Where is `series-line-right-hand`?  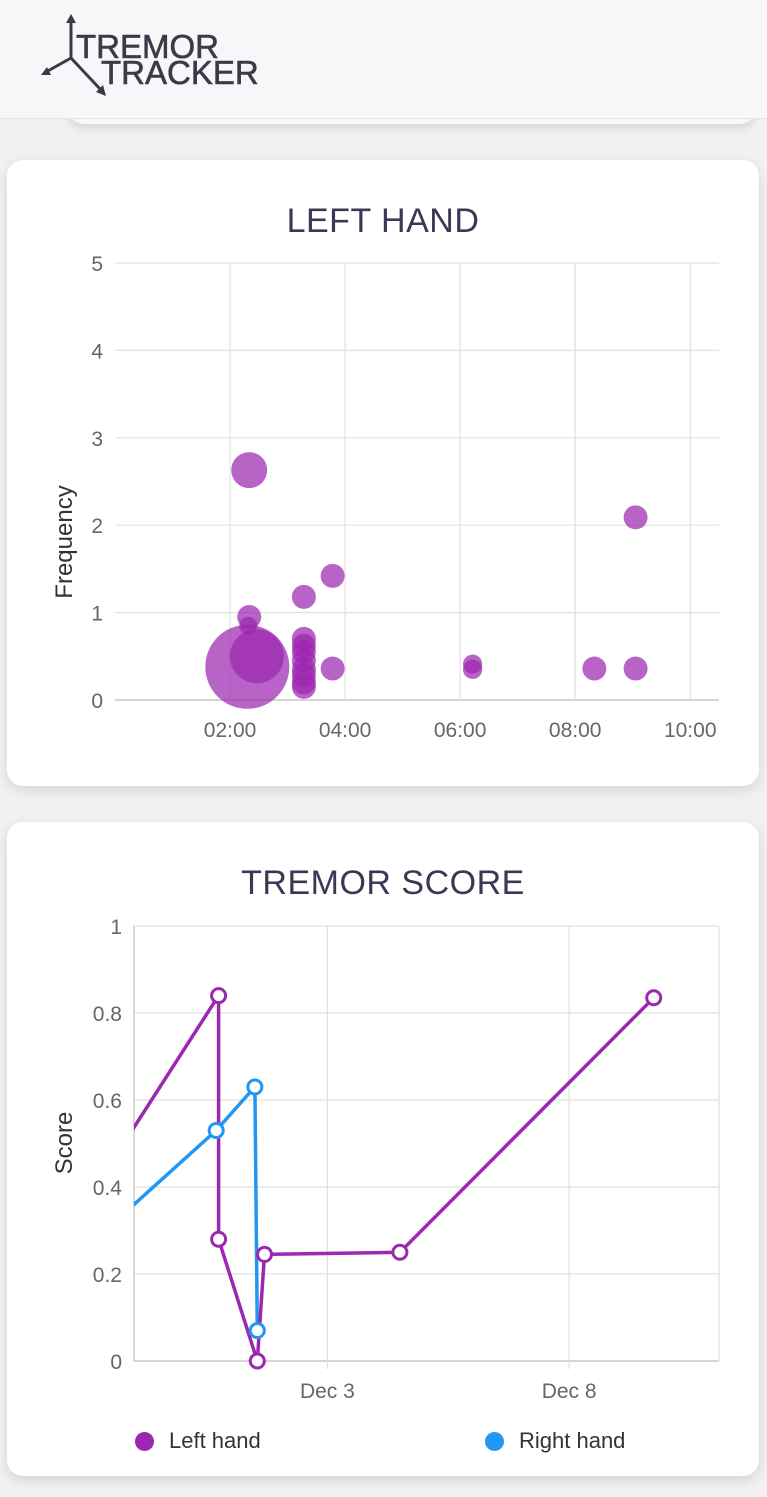 series-line-right-hand is located at coordinates (197, 1206).